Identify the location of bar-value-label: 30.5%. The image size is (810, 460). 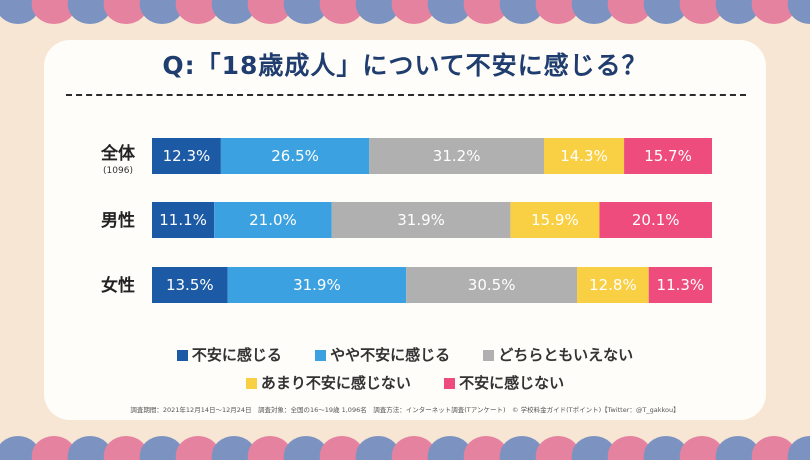
(492, 285).